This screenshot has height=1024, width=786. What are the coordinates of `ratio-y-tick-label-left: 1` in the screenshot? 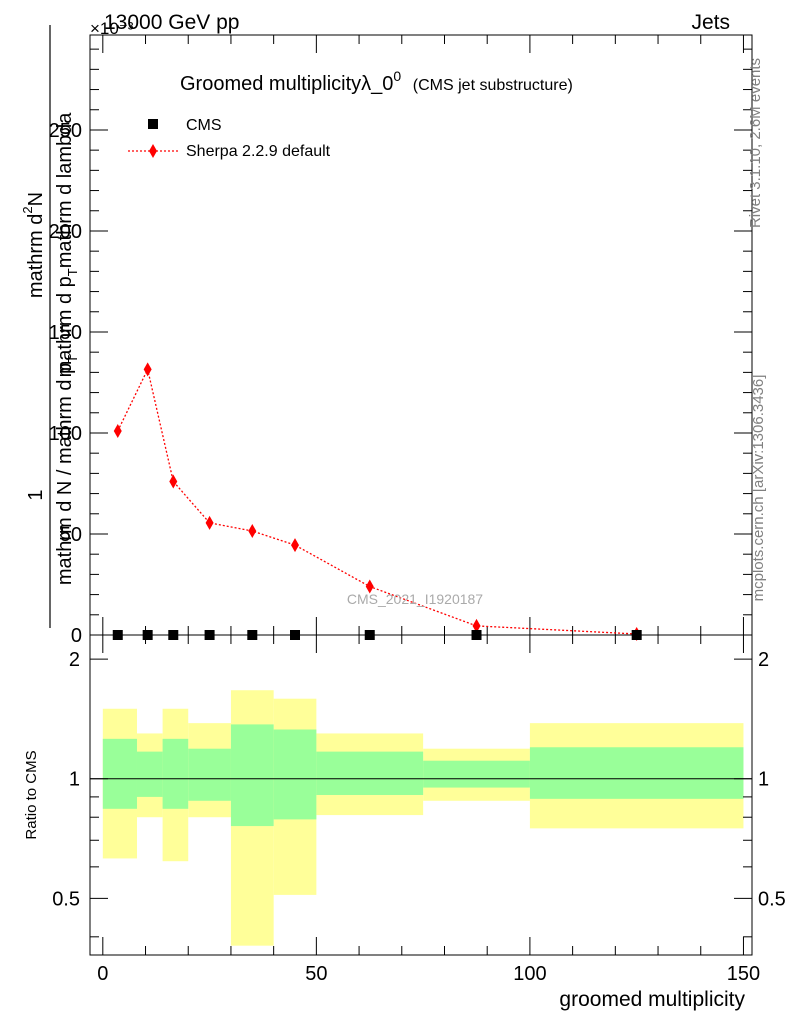 It's located at (74, 780).